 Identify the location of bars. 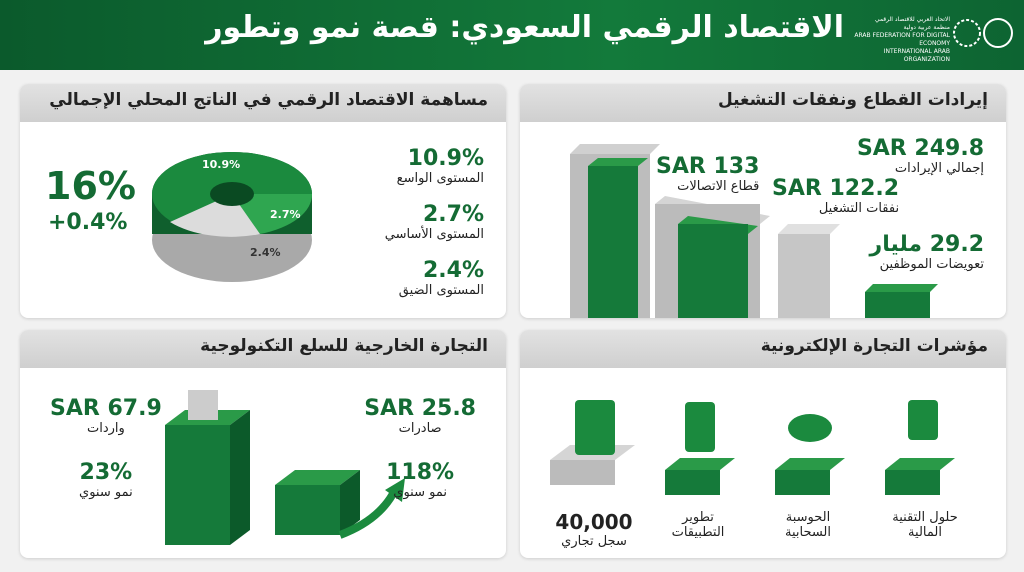
(754, 231).